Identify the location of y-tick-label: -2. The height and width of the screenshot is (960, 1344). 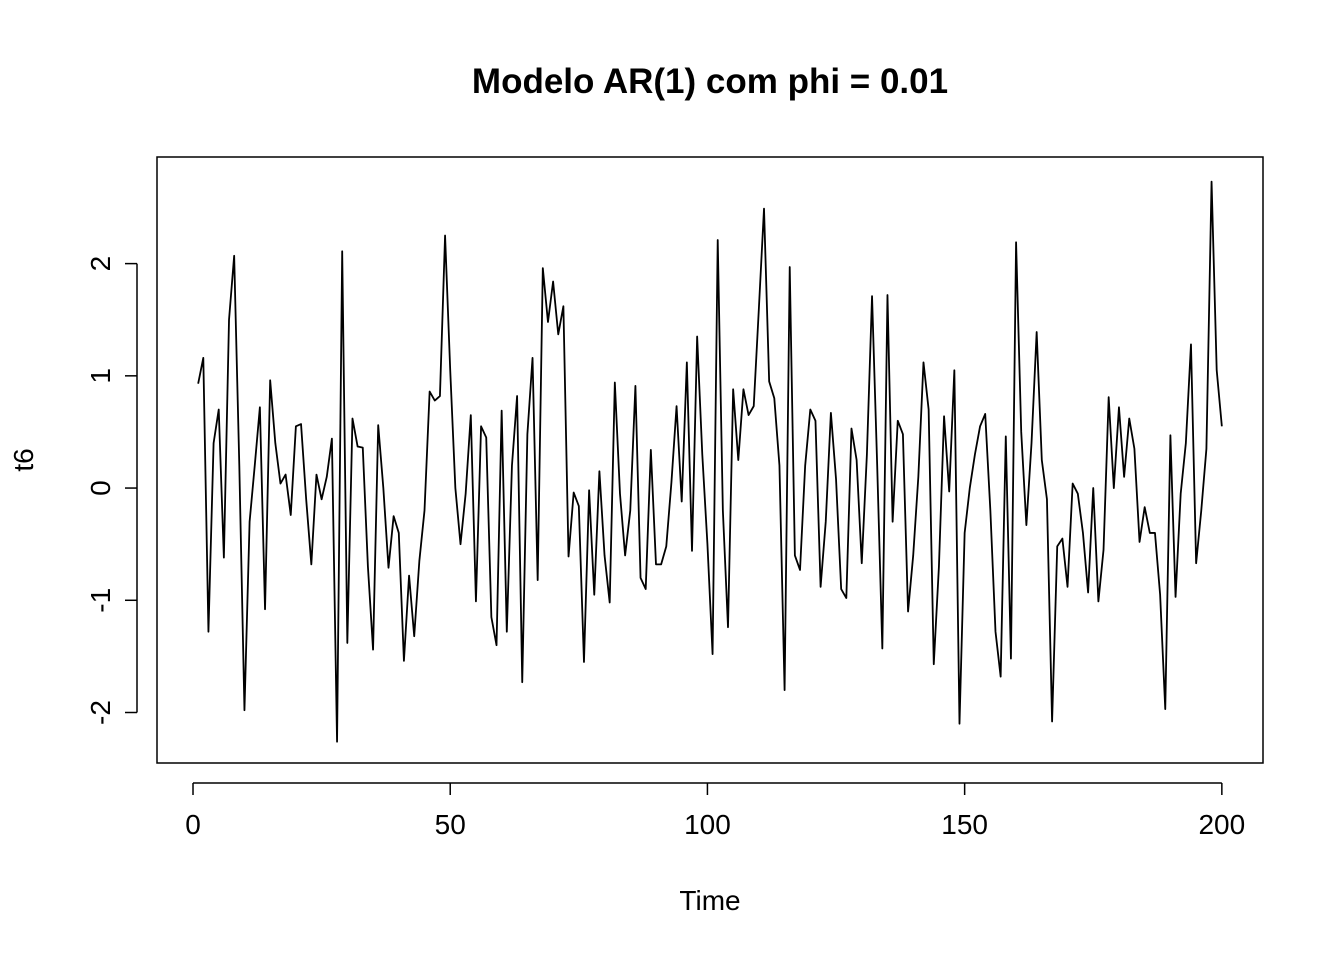
(100, 712).